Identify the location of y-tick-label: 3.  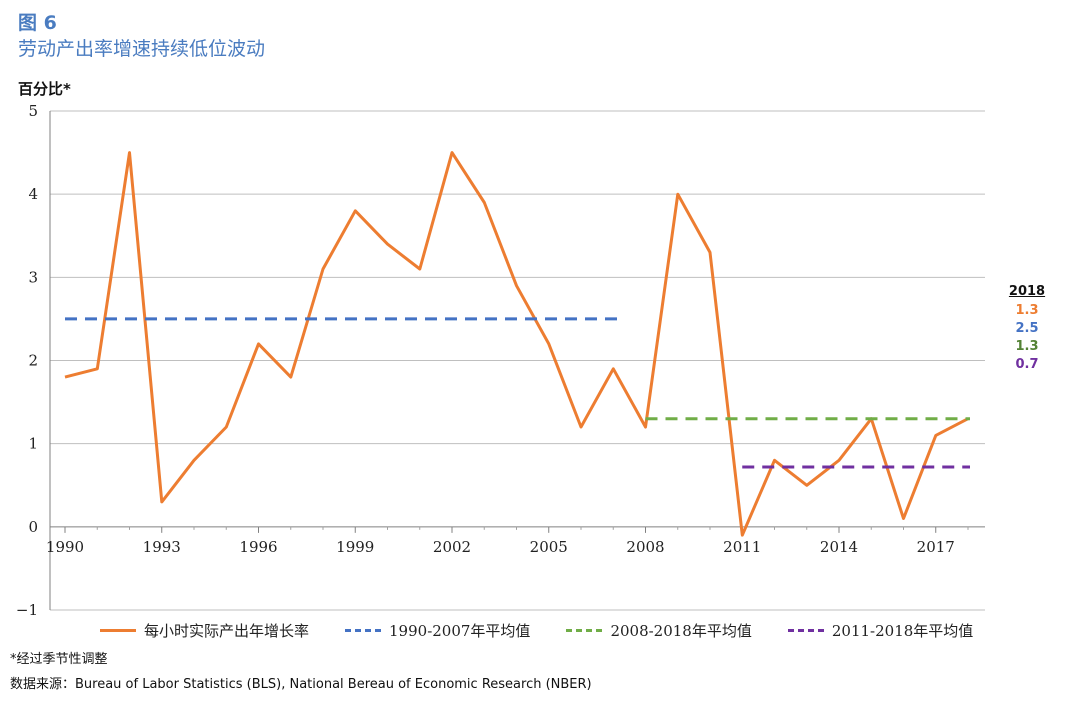
(33, 277).